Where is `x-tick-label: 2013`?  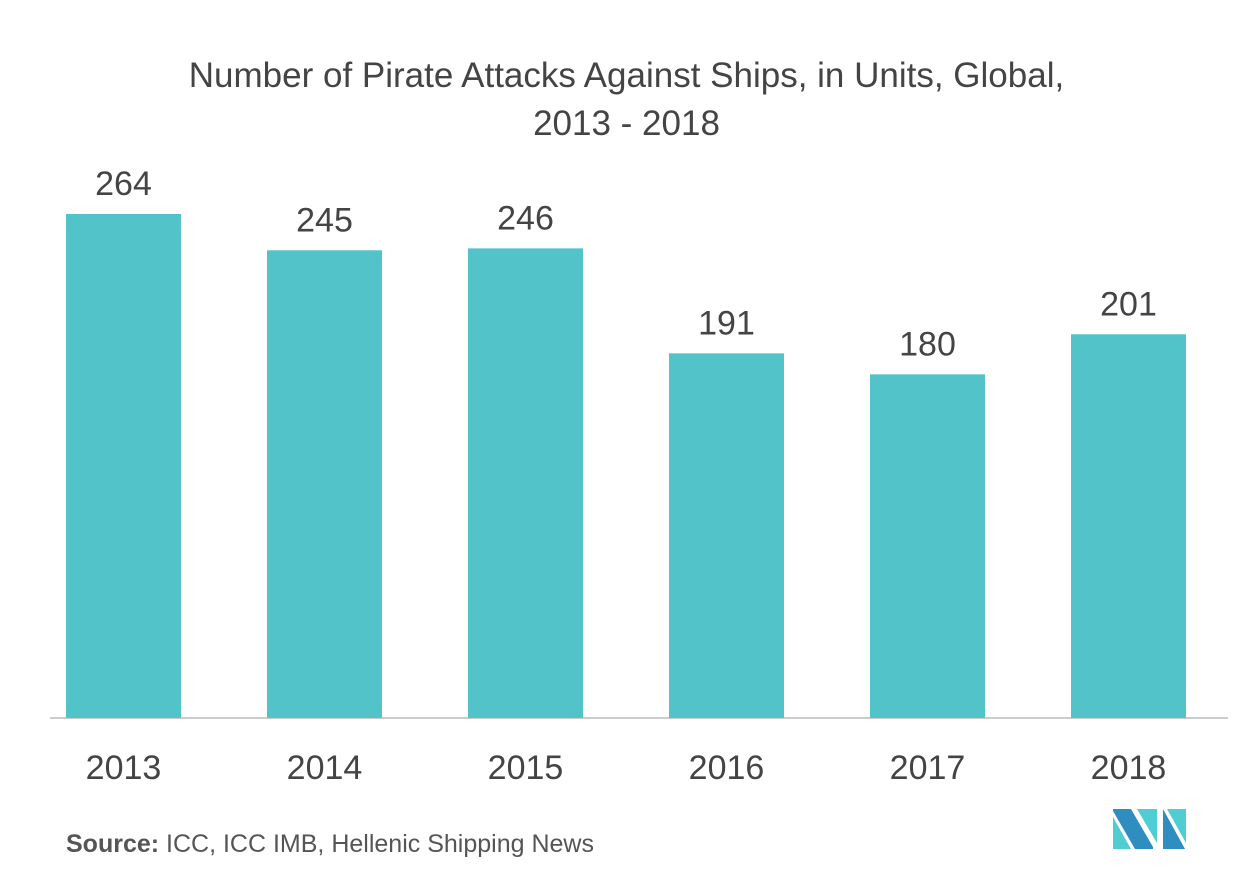
x-tick-label: 2013 is located at coordinates (124, 768).